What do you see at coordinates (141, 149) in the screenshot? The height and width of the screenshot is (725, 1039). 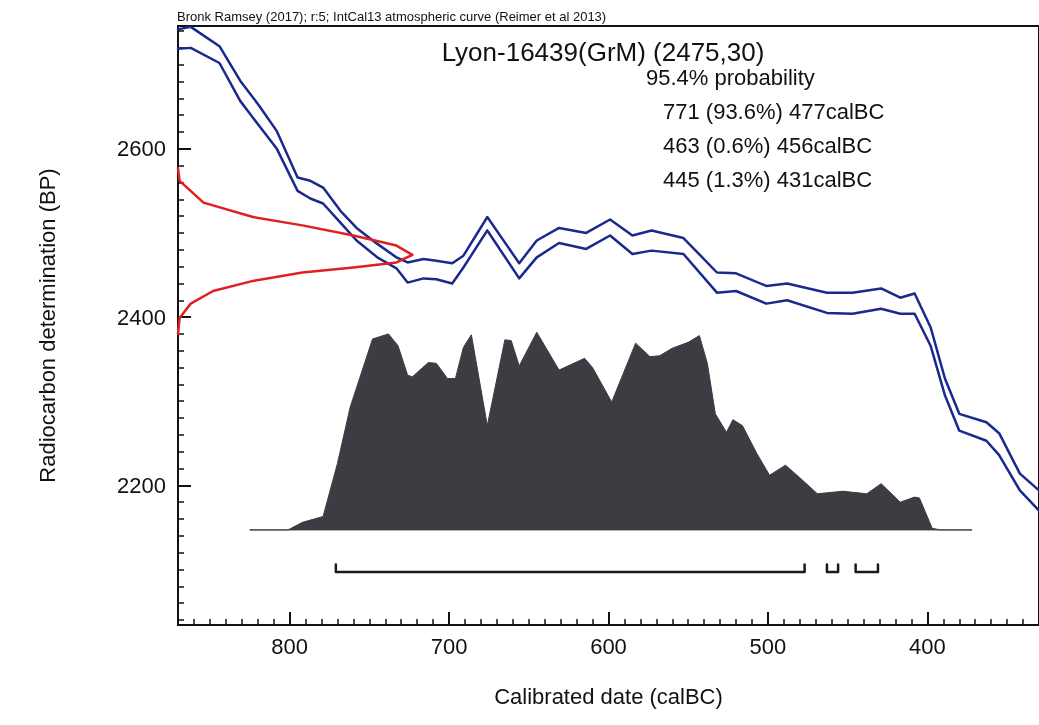 I see `y-tick-label: 2600` at bounding box center [141, 149].